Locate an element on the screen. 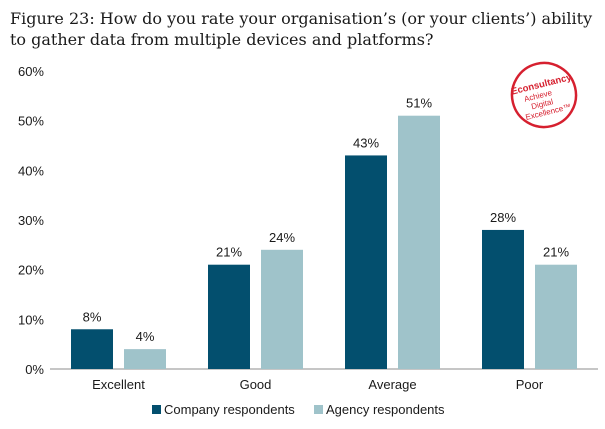 The height and width of the screenshot is (429, 605). legend-label-company: Company respondents is located at coordinates (229, 409).